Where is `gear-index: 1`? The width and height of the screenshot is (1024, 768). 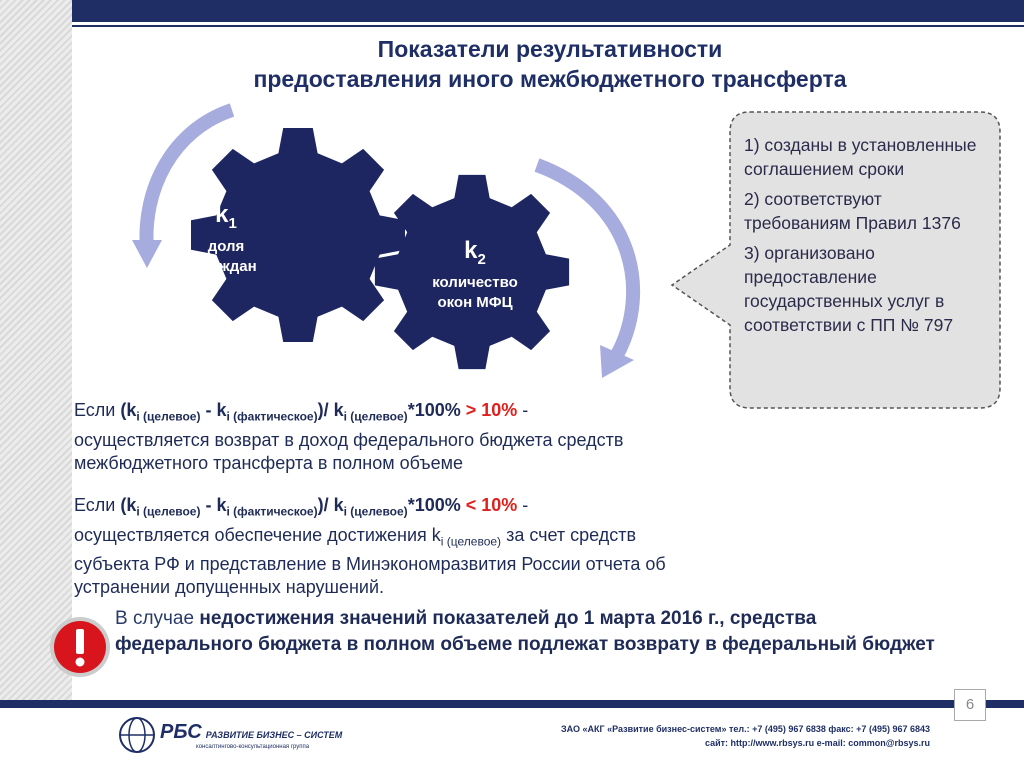 gear-index: 1 is located at coordinates (232, 223).